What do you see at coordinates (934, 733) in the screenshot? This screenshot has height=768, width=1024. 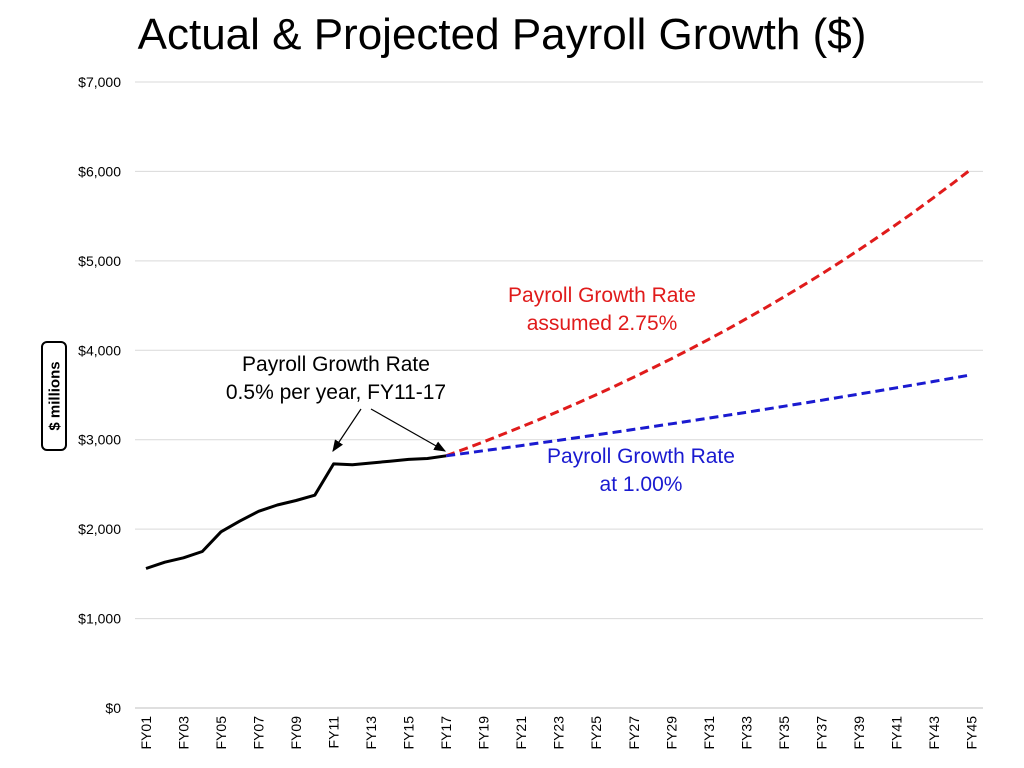 I see `x-tick-label: FY43` at bounding box center [934, 733].